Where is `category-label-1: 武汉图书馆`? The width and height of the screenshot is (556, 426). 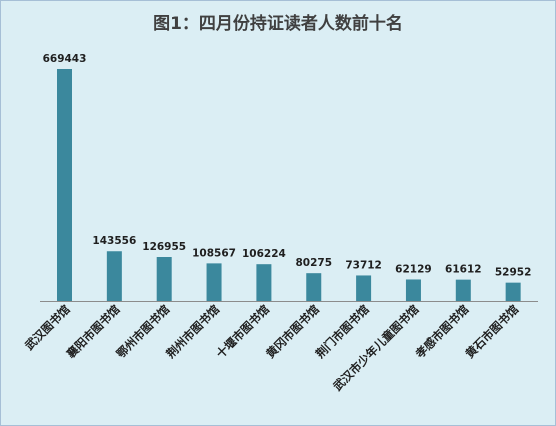
category-label-1: 武汉图书馆 is located at coordinates (47, 327).